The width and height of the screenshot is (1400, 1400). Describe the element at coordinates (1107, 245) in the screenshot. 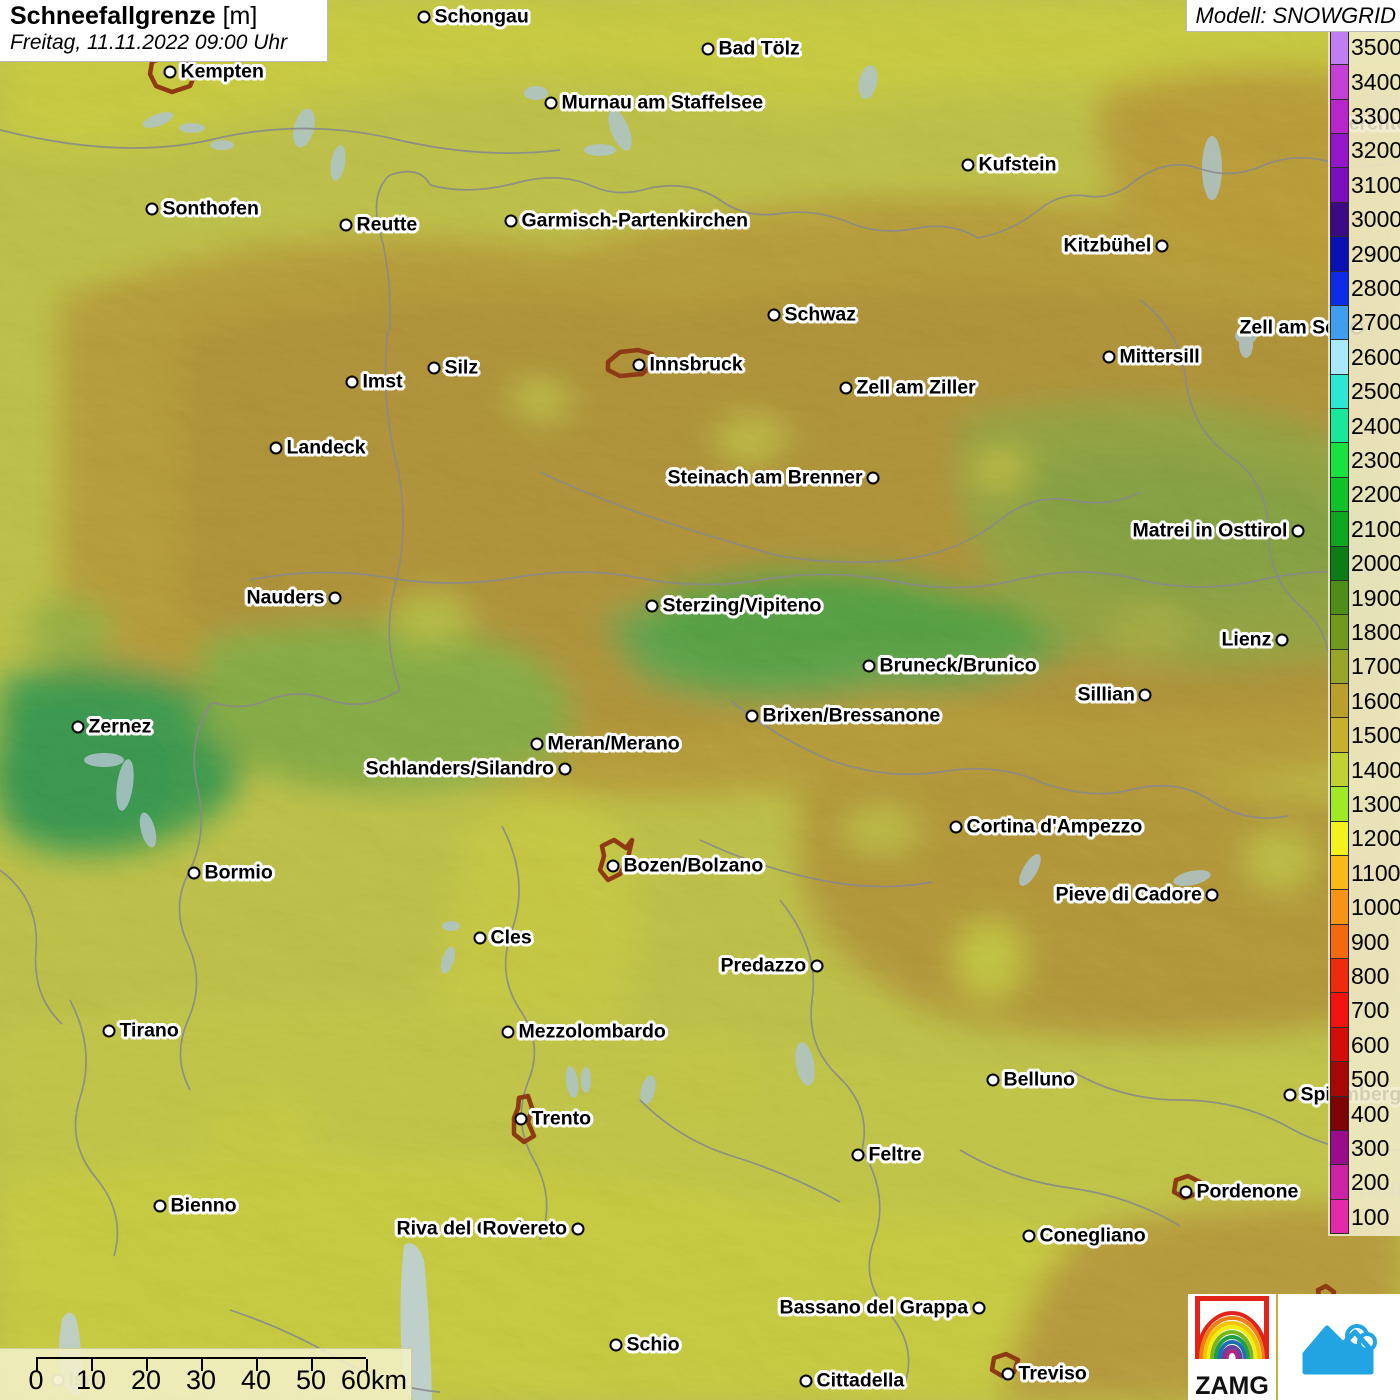

I see `city-label: Kitzbühel` at that location.